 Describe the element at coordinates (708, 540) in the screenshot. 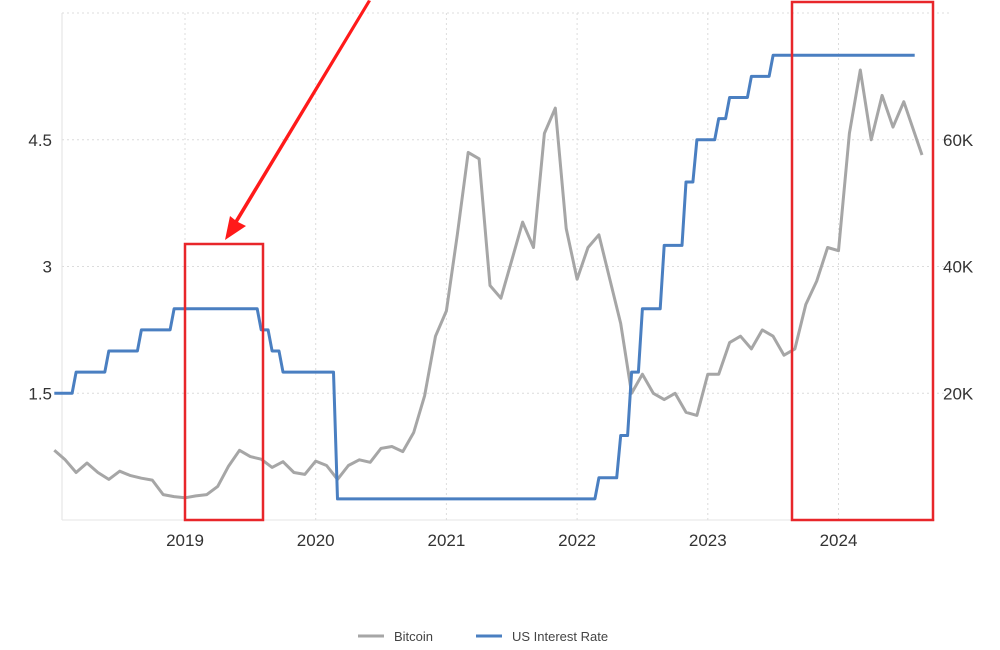

I see `x-tick-label: 2023` at that location.